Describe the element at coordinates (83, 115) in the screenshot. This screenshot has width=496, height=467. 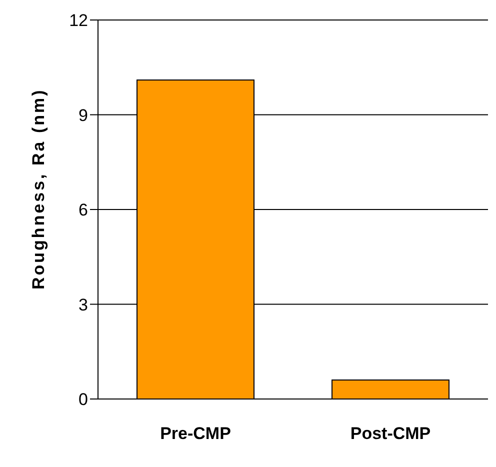
I see `y-tick-label: 9` at that location.